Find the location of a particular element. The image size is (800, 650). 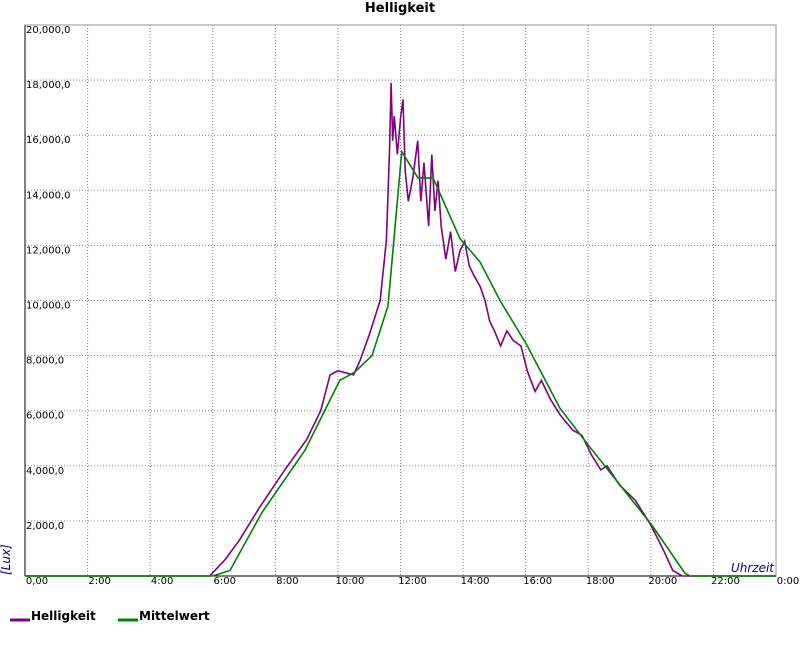

y-tick-label: 2,000,0 is located at coordinates (45, 526).